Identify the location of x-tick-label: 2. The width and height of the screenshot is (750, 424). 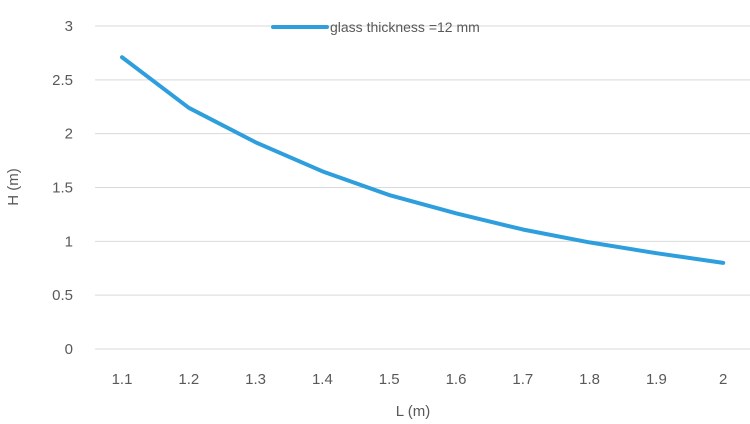
(723, 379).